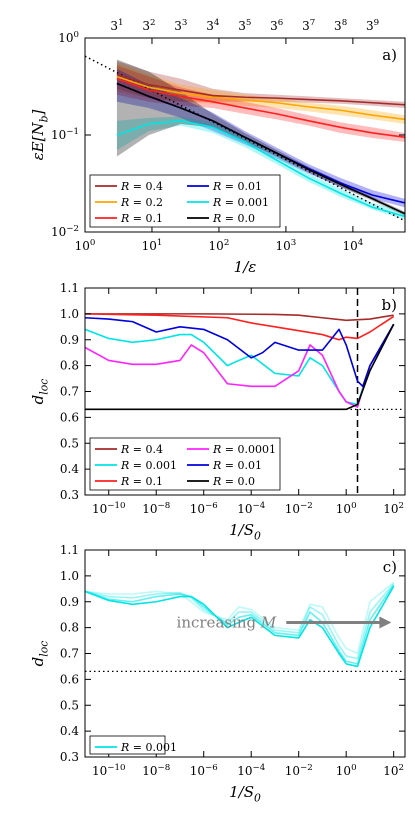 The width and height of the screenshot is (415, 830). What do you see at coordinates (116, 768) in the screenshot?
I see `text-span: −10` at bounding box center [116, 768].